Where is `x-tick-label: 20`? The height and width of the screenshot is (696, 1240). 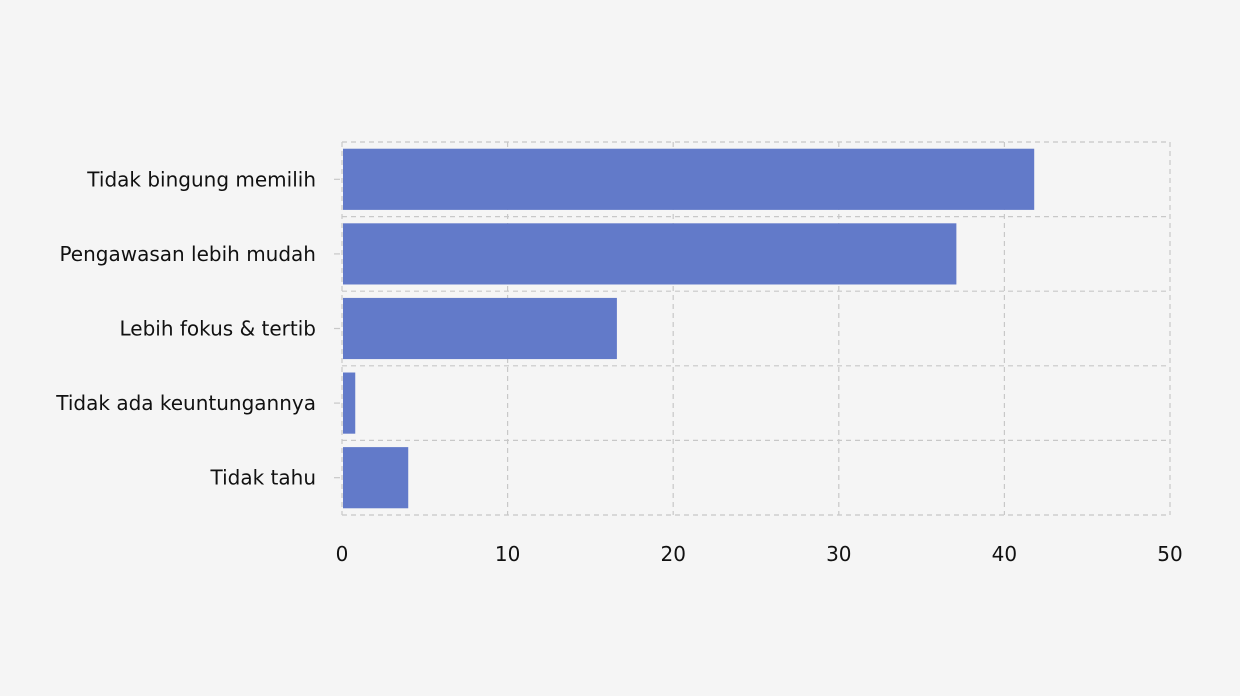
x-tick-label: 20 is located at coordinates (672, 554).